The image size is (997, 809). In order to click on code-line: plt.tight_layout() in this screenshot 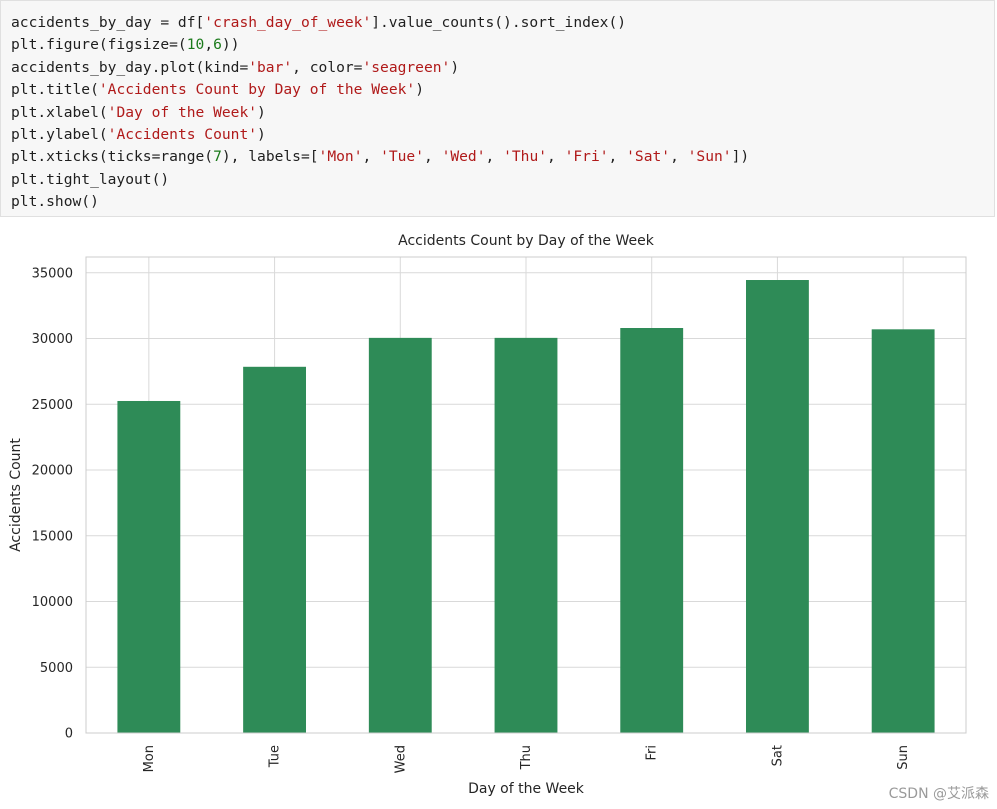, I will do `click(90, 180)`.